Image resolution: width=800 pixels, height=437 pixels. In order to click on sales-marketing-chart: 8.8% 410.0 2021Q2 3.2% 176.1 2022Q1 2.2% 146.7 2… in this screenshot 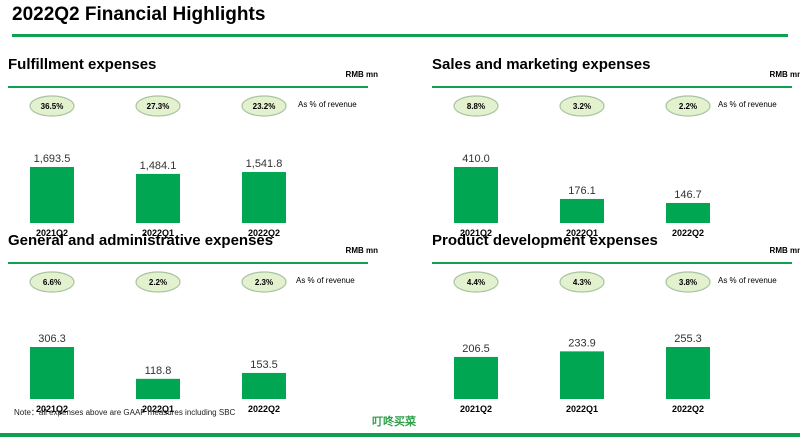, I will do `click(582, 166)`.